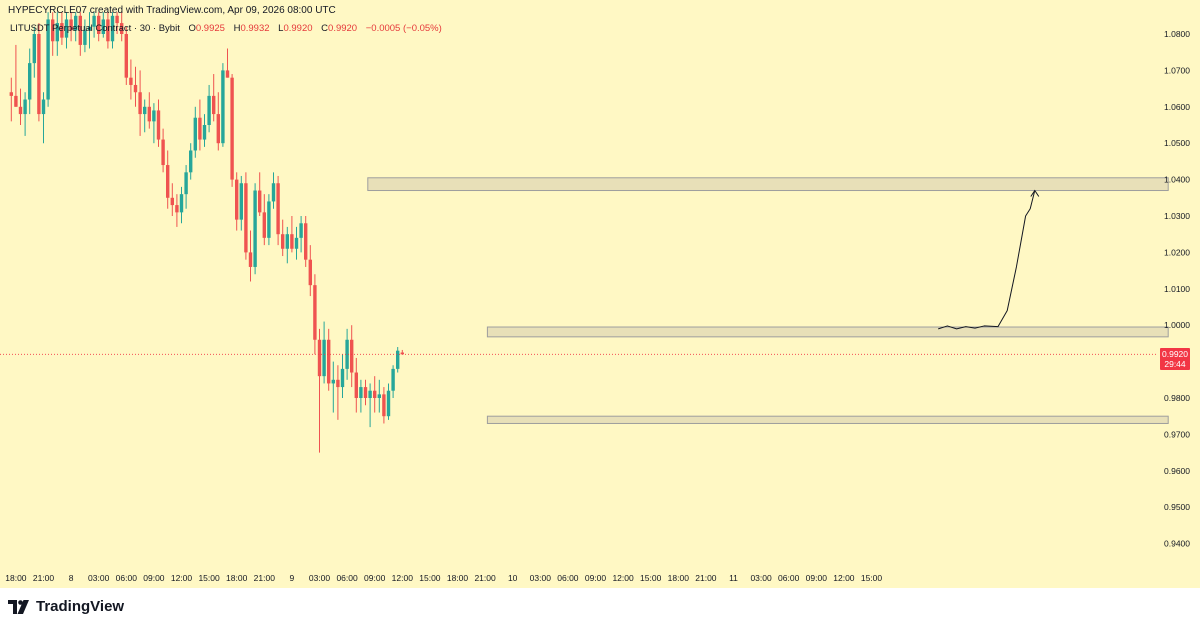  Describe the element at coordinates (1177, 398) in the screenshot. I see `price-tick-label: 0.9800` at that location.